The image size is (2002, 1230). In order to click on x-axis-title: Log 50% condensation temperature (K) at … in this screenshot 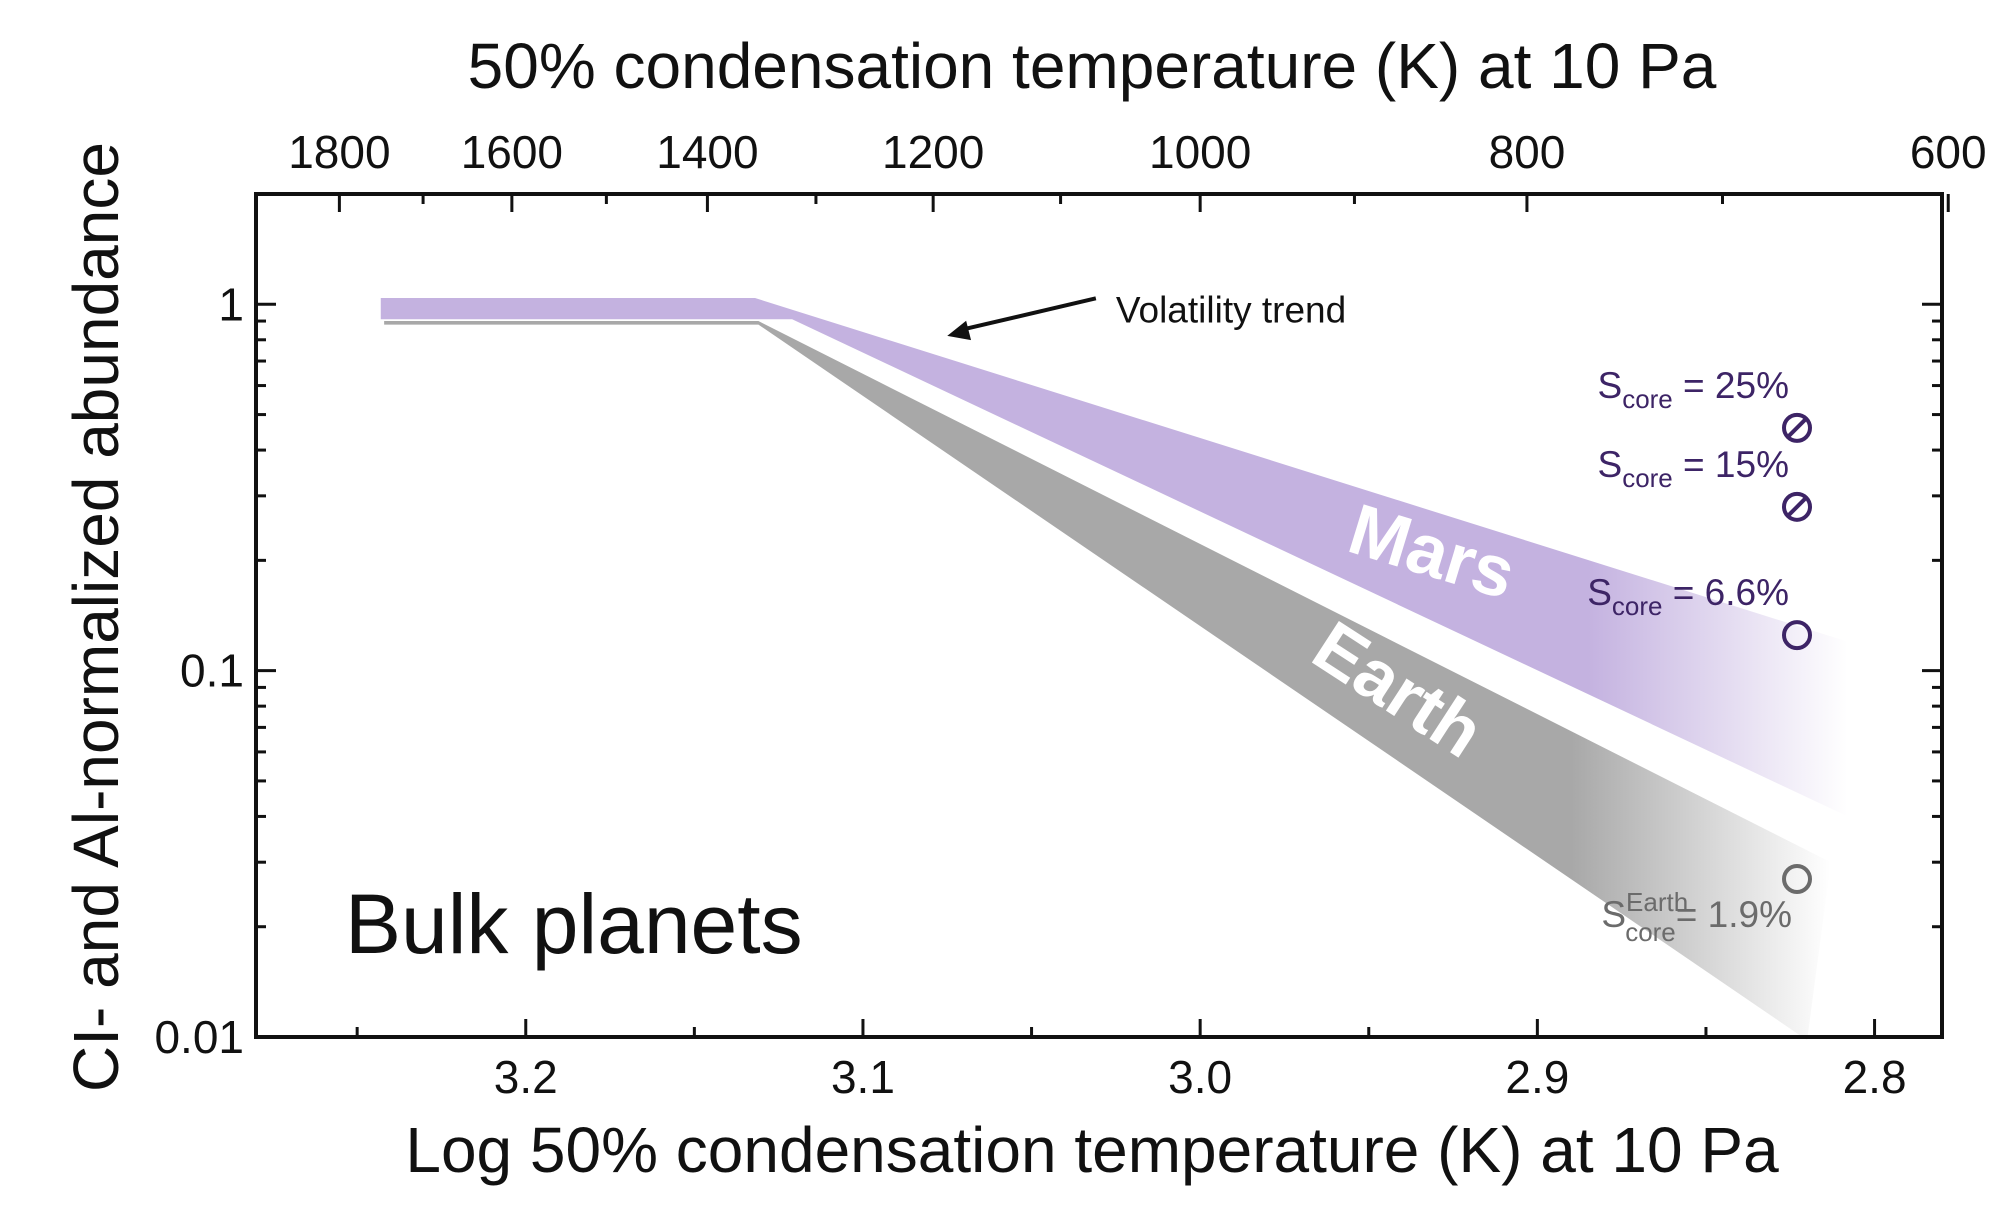, I will do `click(1092, 1150)`.